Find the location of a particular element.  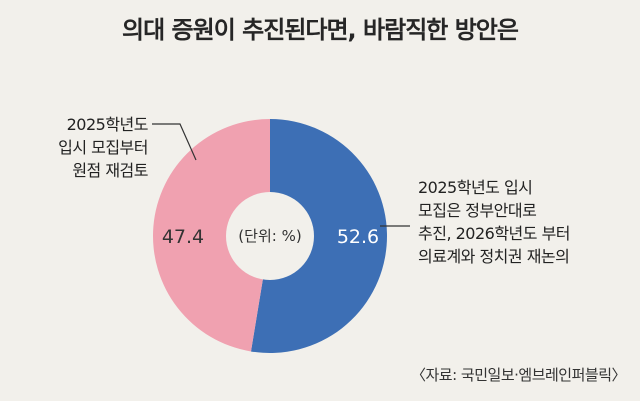

slice-label-52-6: 52.6 is located at coordinates (358, 237).